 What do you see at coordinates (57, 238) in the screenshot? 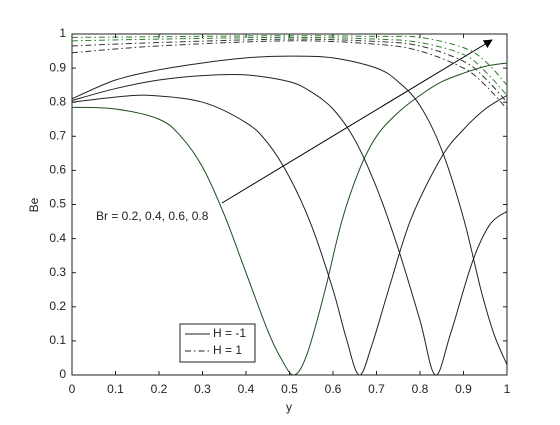
I see `y-tick-label: 0.4` at bounding box center [57, 238].